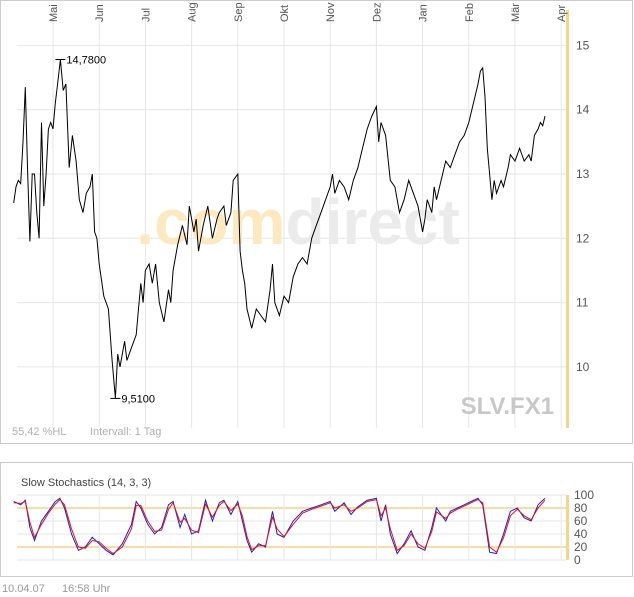  What do you see at coordinates (581, 547) in the screenshot?
I see `stochastics-tick-label: 20` at bounding box center [581, 547].